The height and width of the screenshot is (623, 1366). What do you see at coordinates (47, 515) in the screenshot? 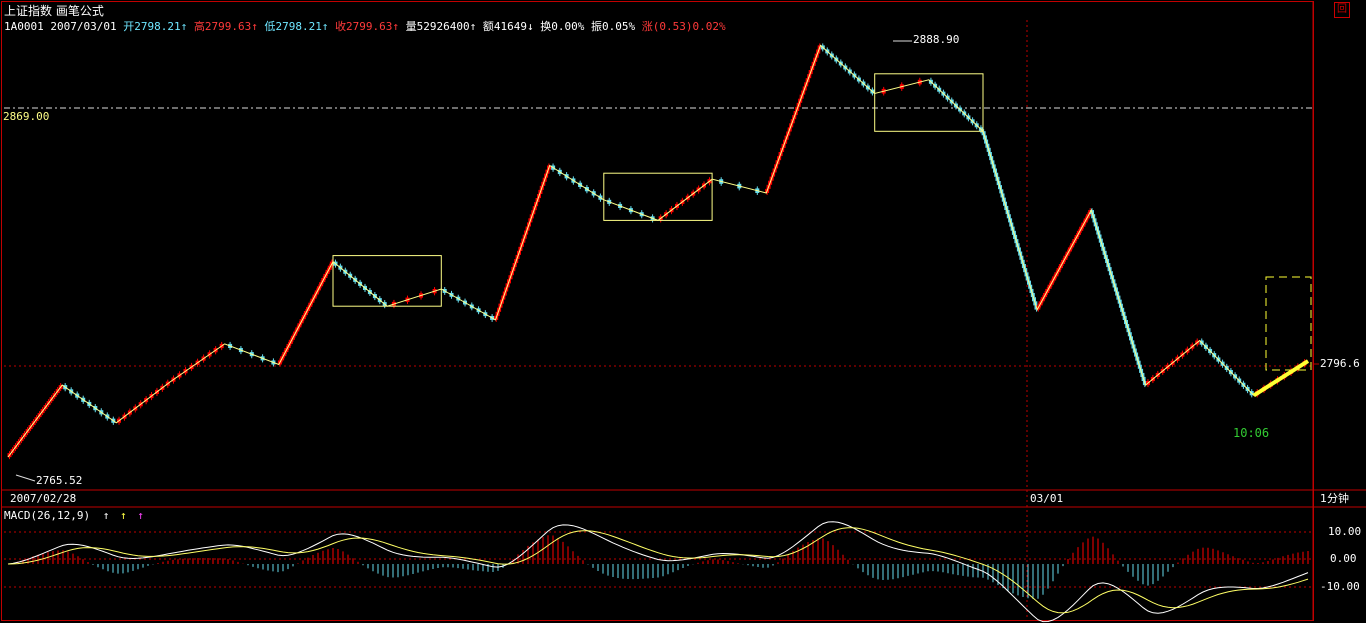
I see `macd-name: MACD(26,12,9)` at bounding box center [47, 515].